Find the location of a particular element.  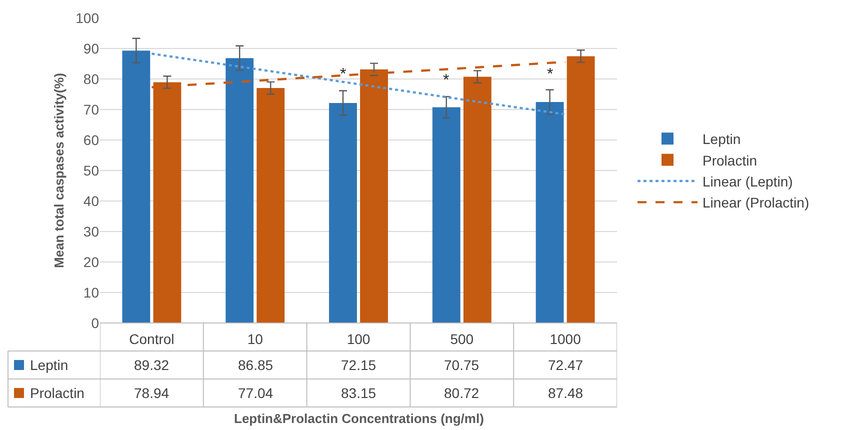

x-tick-label: Control is located at coordinates (151, 339).